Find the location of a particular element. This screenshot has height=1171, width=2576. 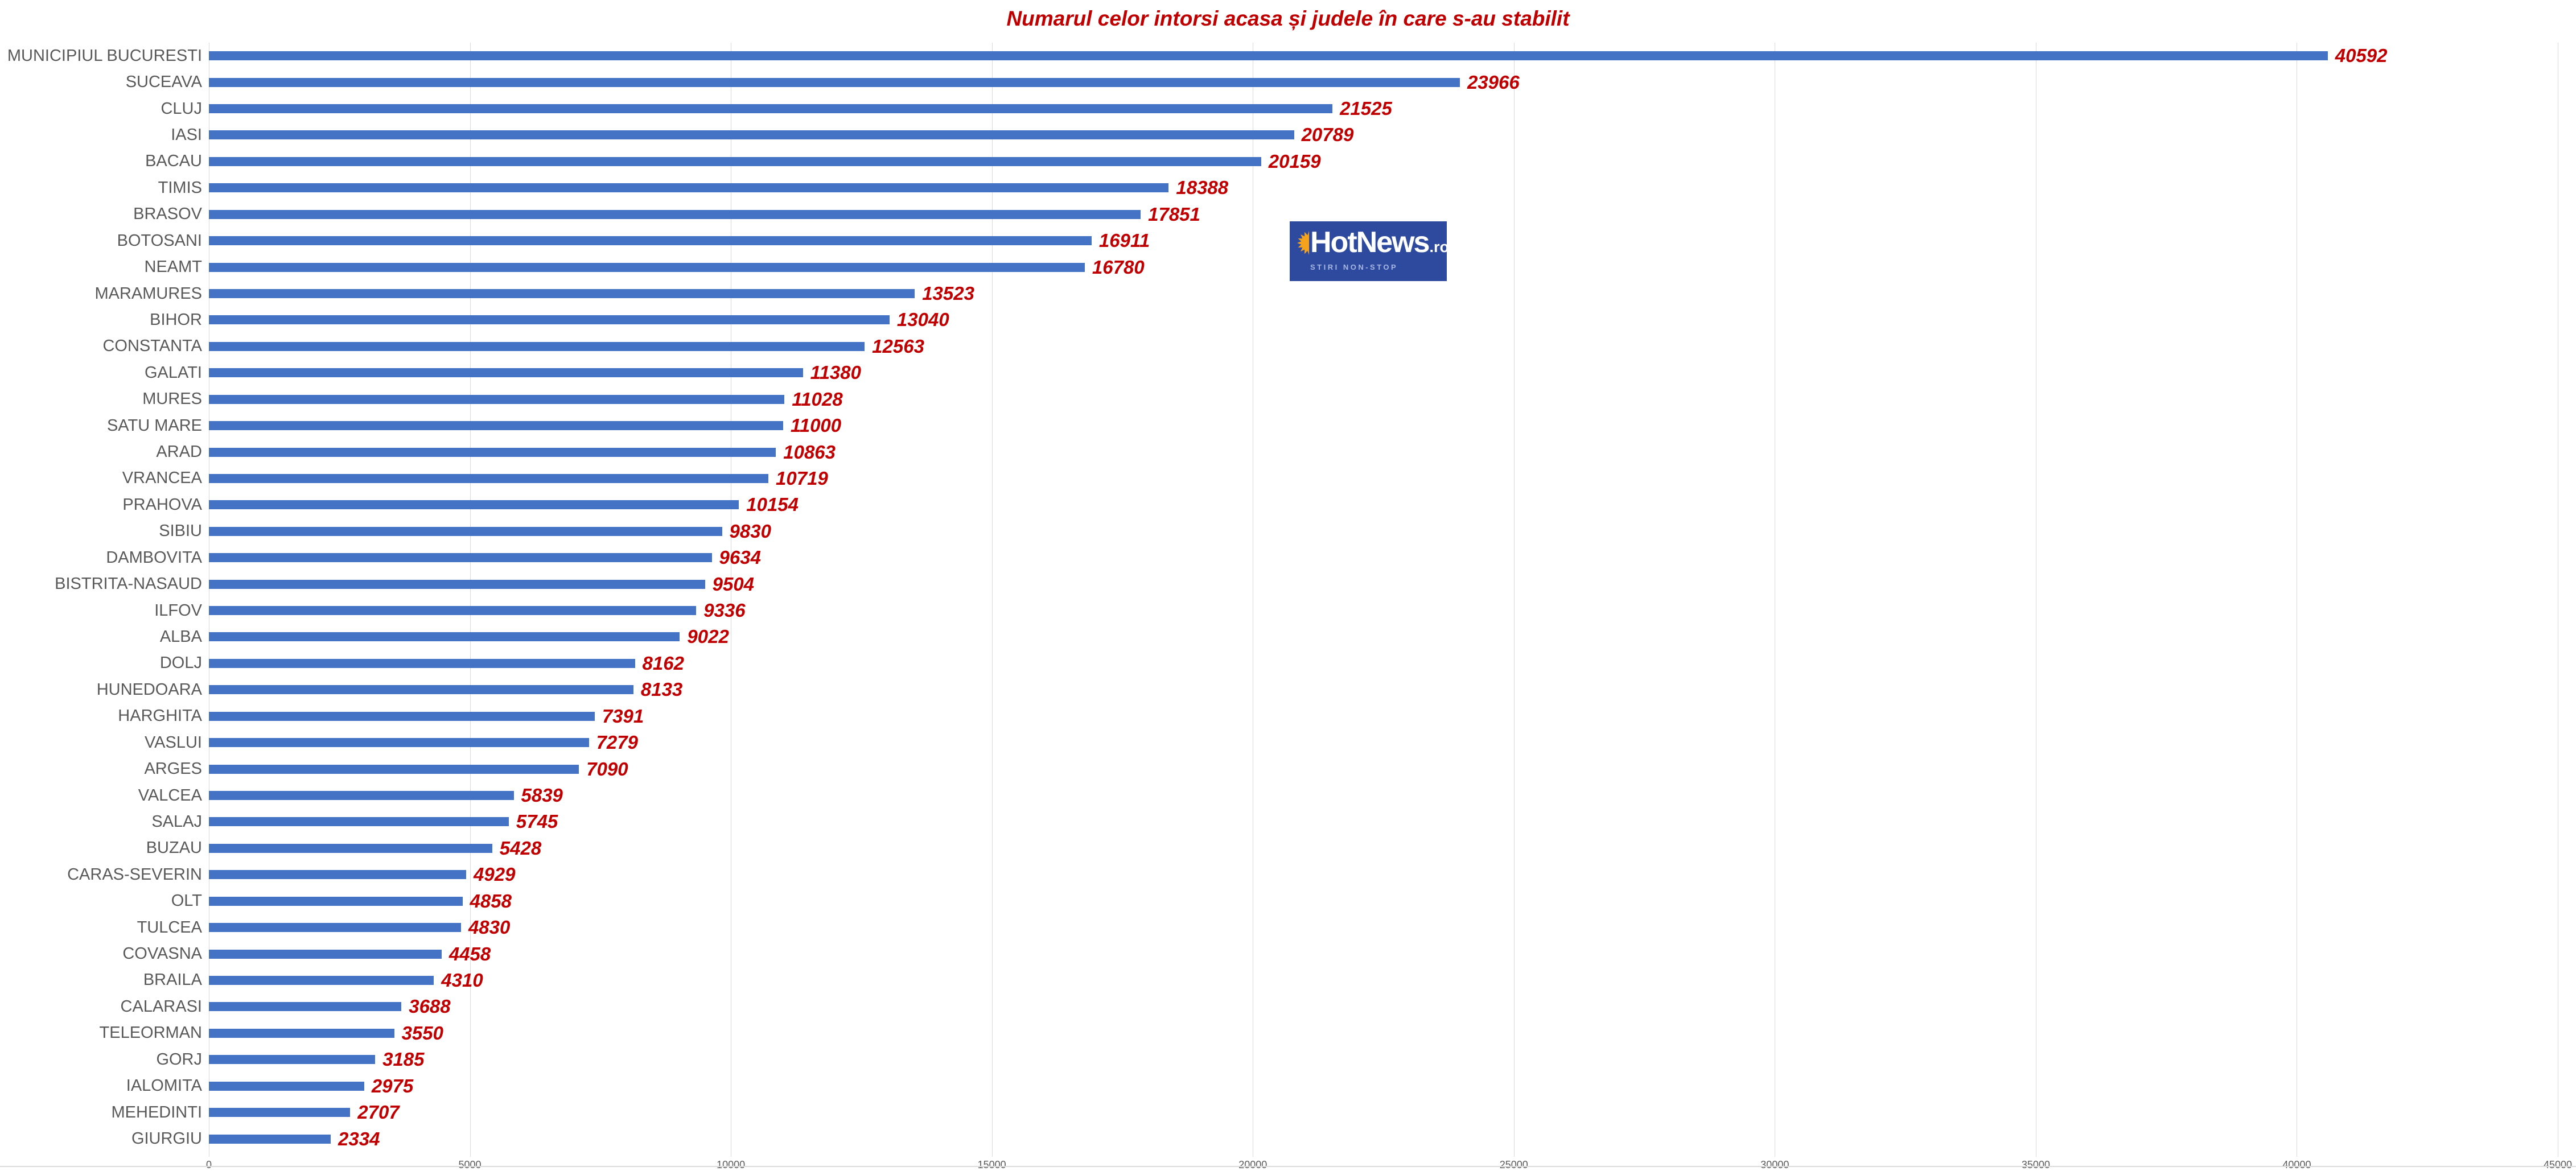

x-tick-label: 0 is located at coordinates (209, 1164).